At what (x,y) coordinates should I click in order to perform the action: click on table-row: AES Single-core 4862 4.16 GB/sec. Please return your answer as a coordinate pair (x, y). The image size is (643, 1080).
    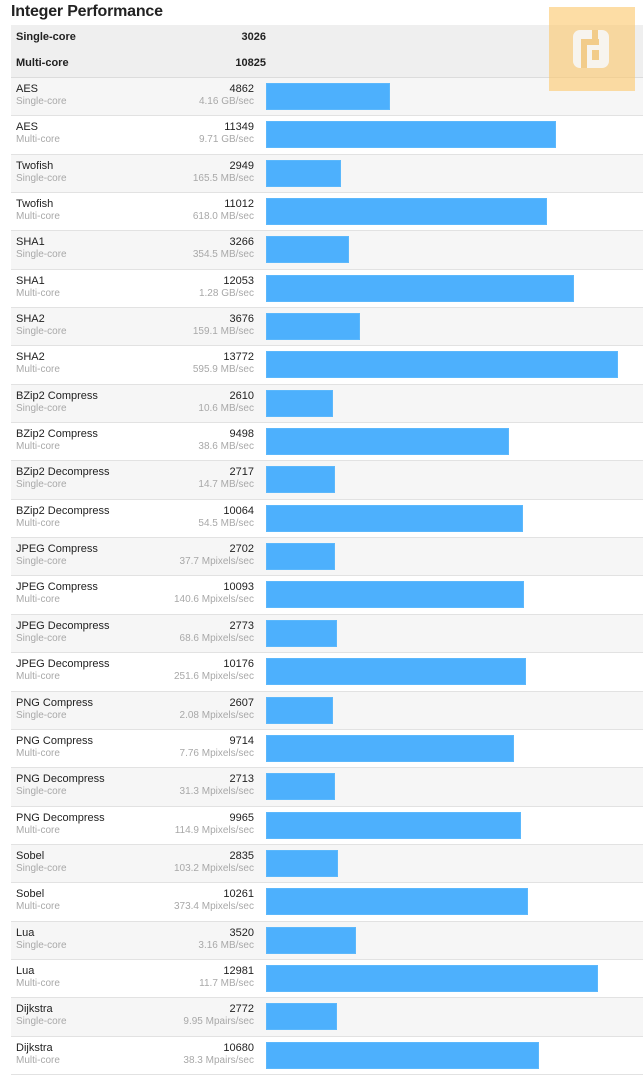
    Looking at the image, I should click on (327, 97).